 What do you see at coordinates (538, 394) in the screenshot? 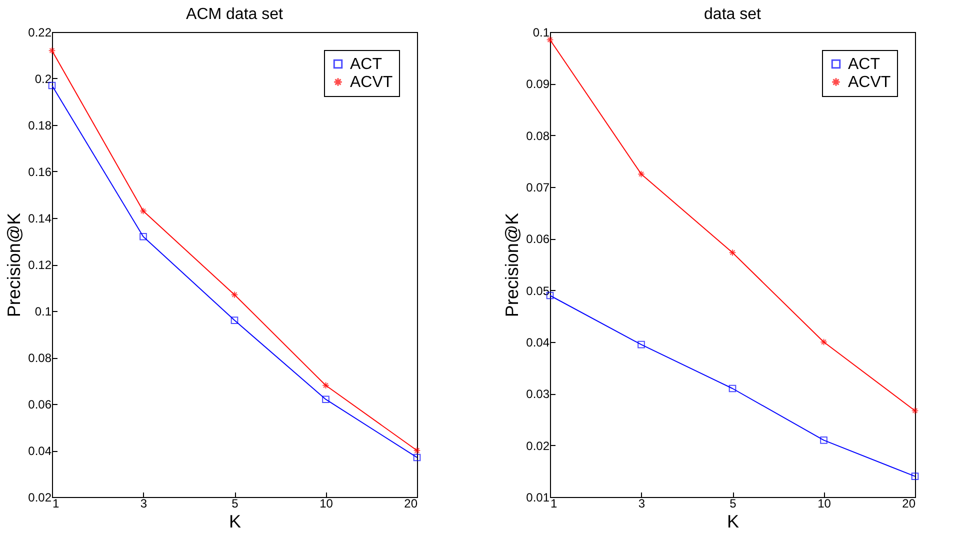
I see `y-tick-label: 0.03` at bounding box center [538, 394].